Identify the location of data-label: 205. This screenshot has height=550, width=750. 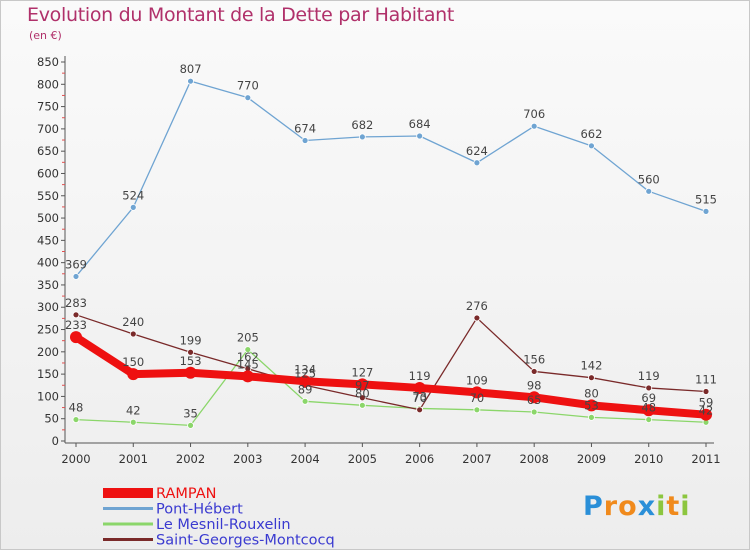
(248, 338).